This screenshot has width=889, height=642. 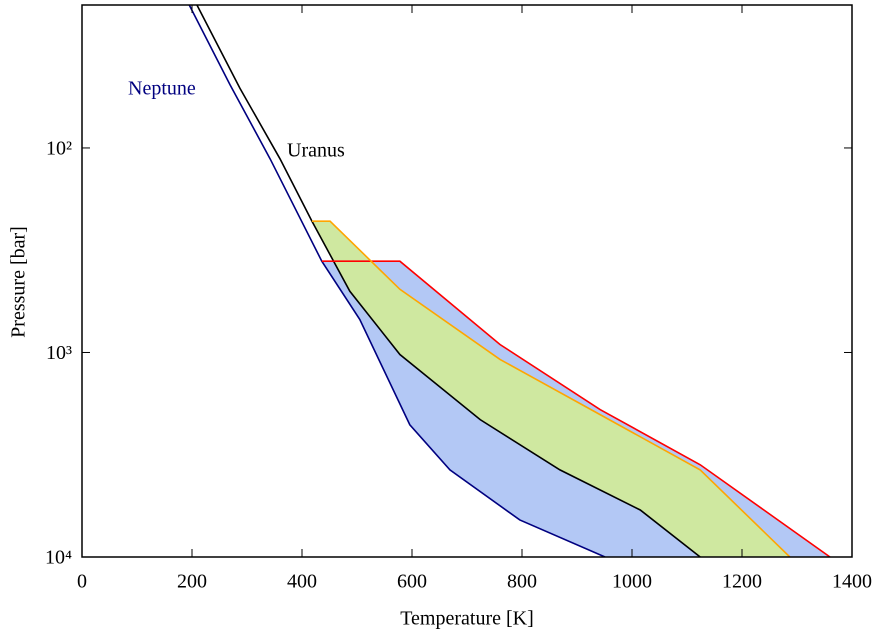 I want to click on x-tick-label: 400, so click(x=302, y=582).